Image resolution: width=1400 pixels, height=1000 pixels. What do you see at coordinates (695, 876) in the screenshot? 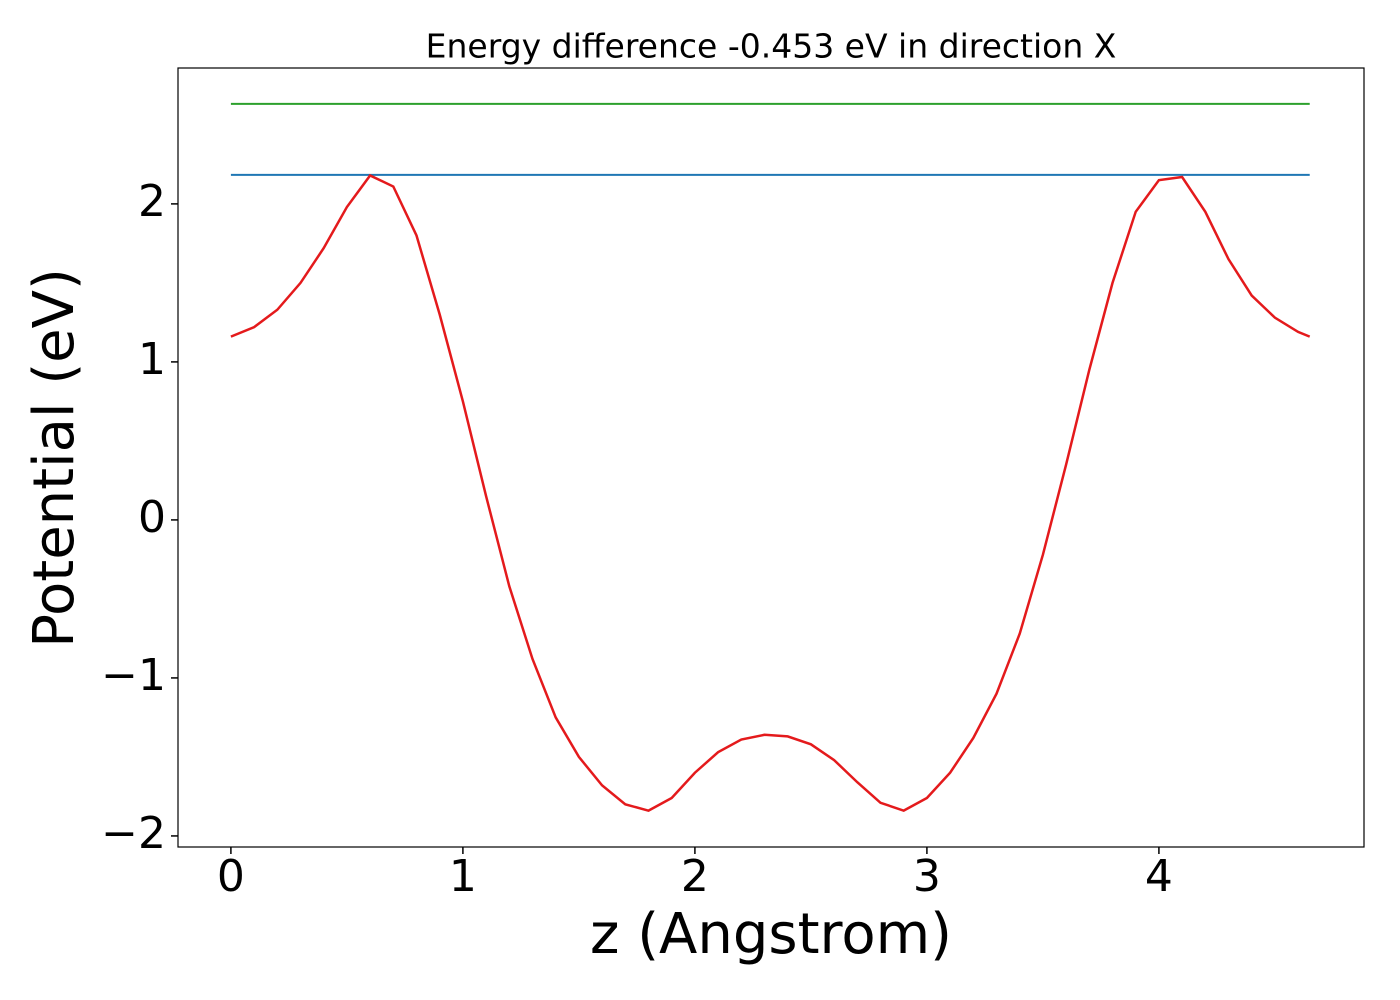
I see `x-tick-label: 2` at bounding box center [695, 876].